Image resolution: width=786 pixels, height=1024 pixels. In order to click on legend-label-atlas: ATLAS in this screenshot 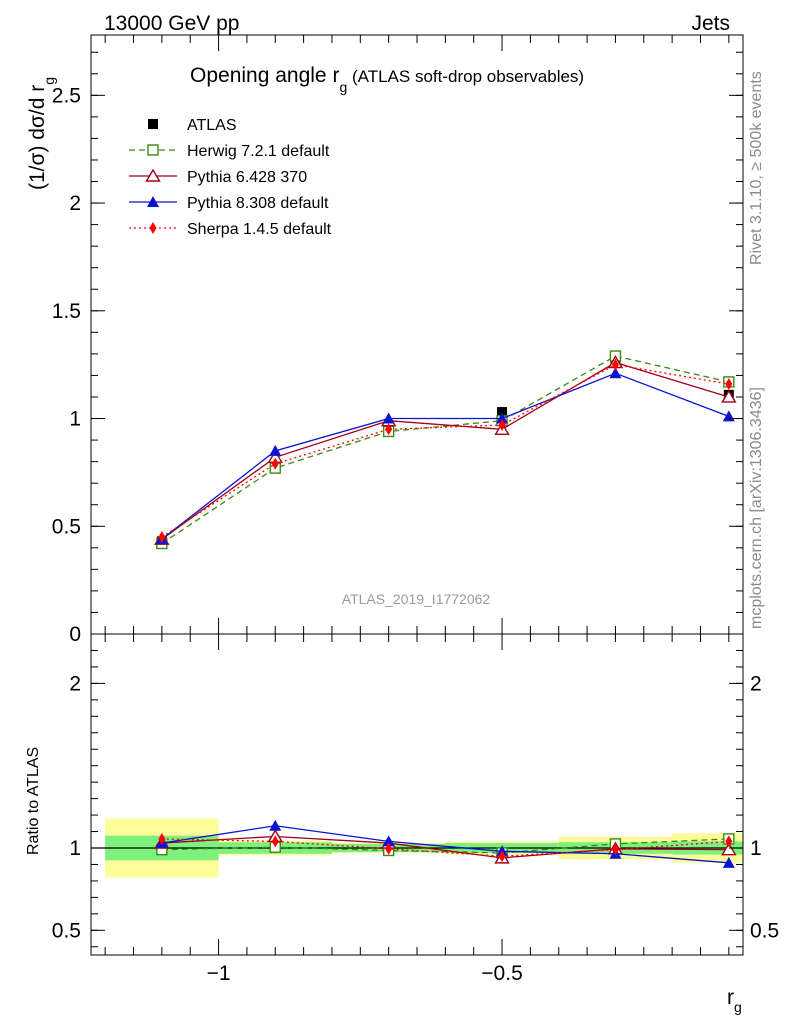, I will do `click(212, 125)`.